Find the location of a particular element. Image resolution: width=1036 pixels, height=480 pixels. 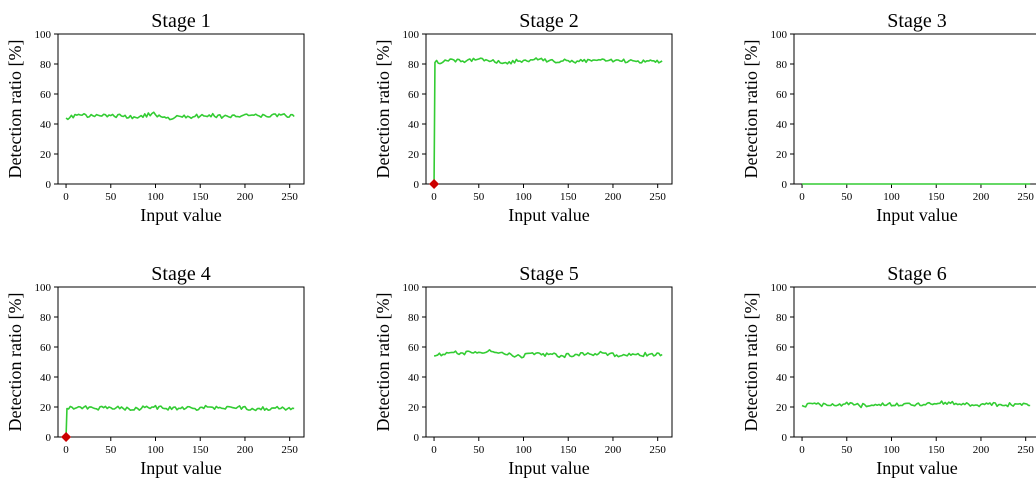

chart-5-series-line is located at coordinates (548, 354).